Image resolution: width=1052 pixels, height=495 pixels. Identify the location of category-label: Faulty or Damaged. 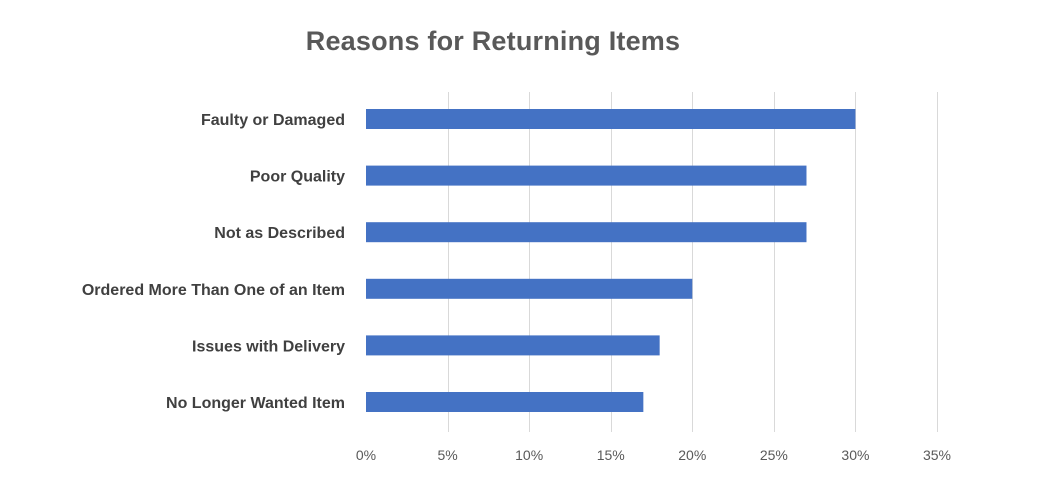
(273, 120).